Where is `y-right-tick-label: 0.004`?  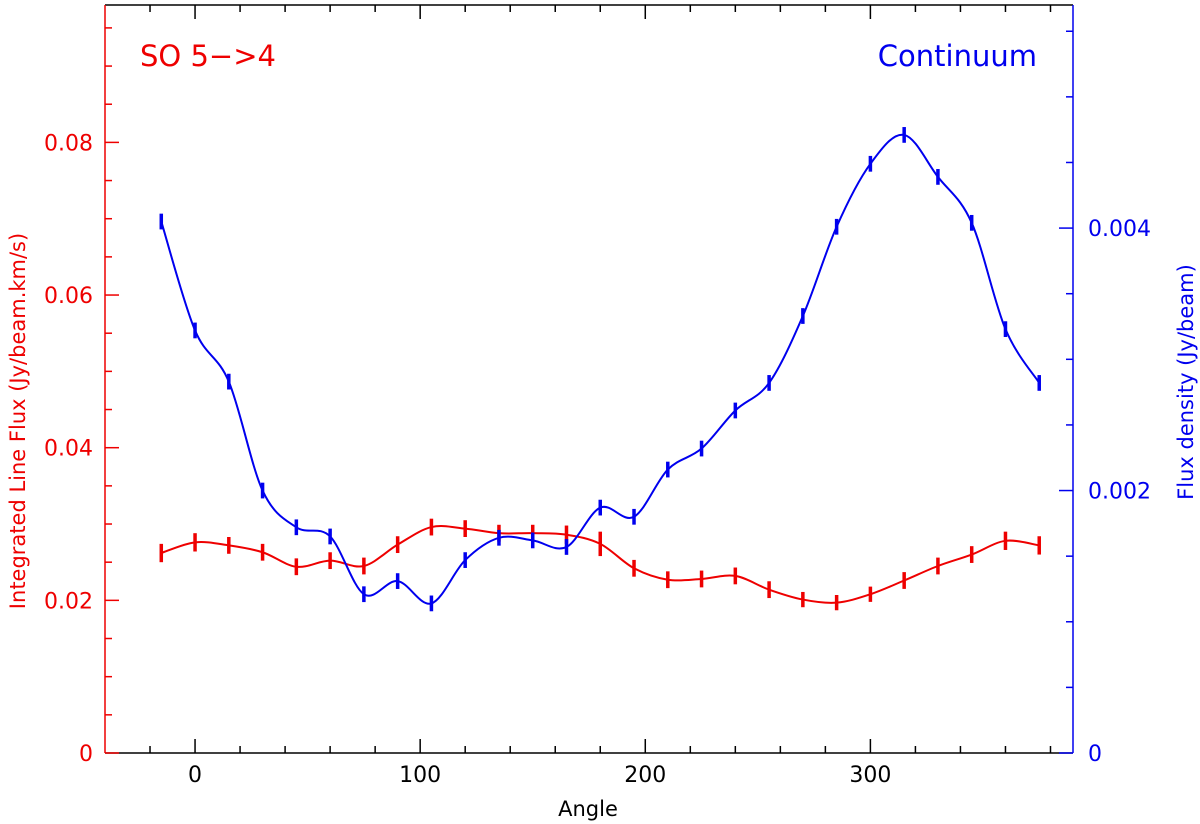 y-right-tick-label: 0.004 is located at coordinates (1119, 229).